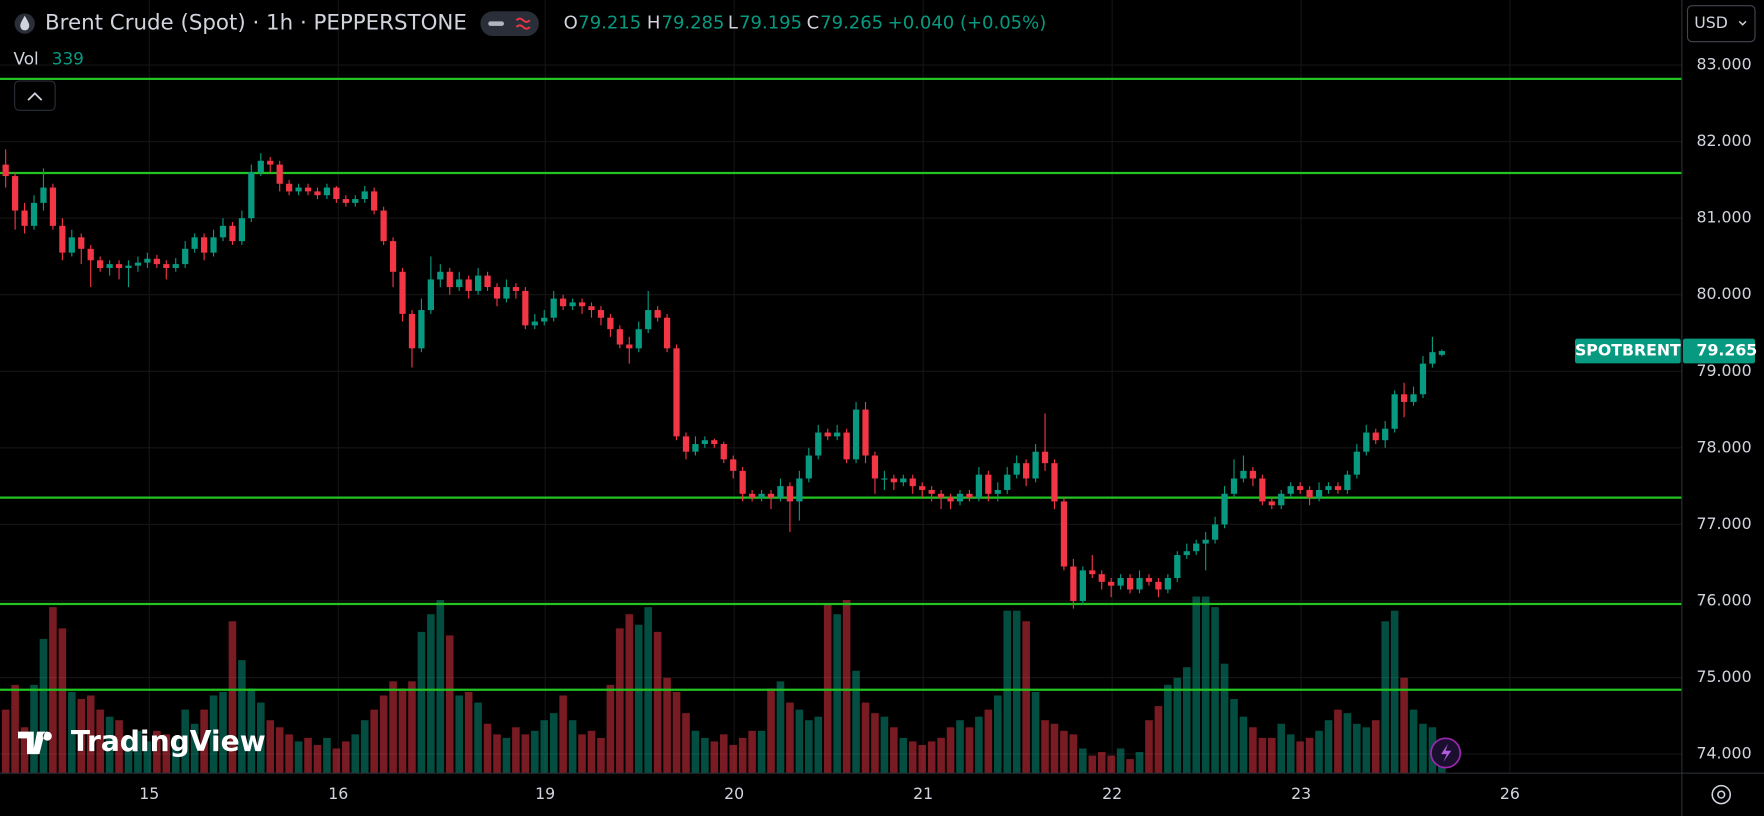  I want to click on bolt-icon, so click(1446, 752).